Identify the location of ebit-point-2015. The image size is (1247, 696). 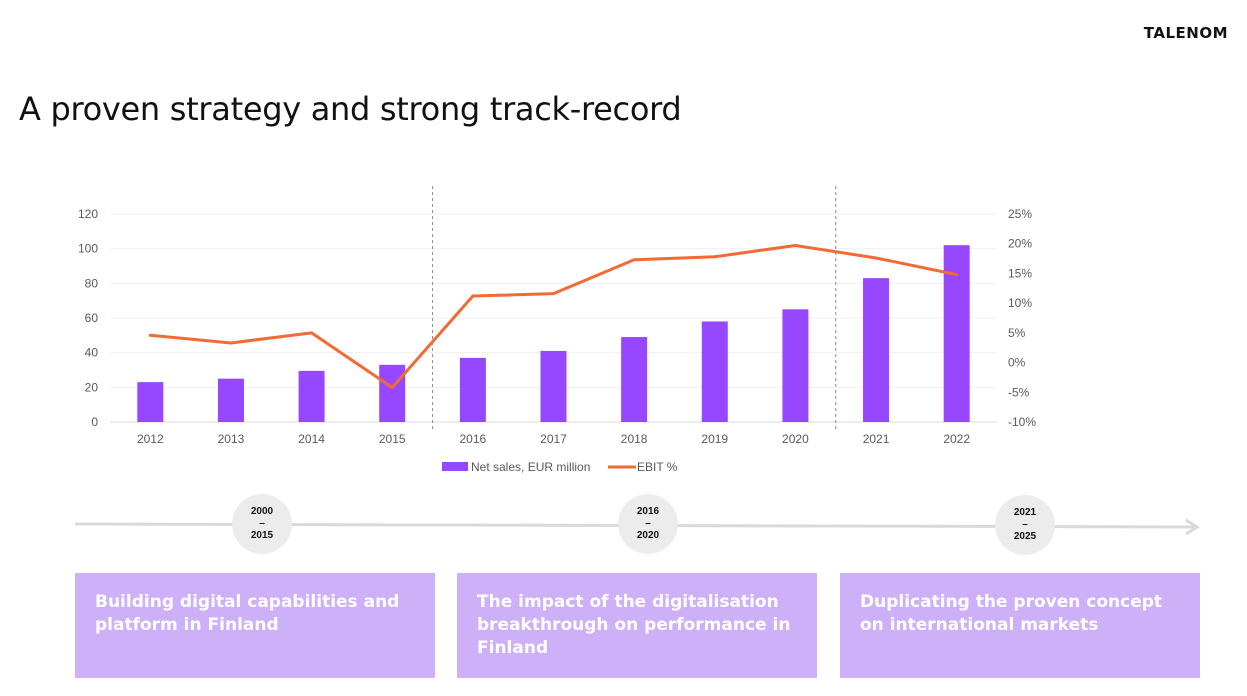
(392, 388).